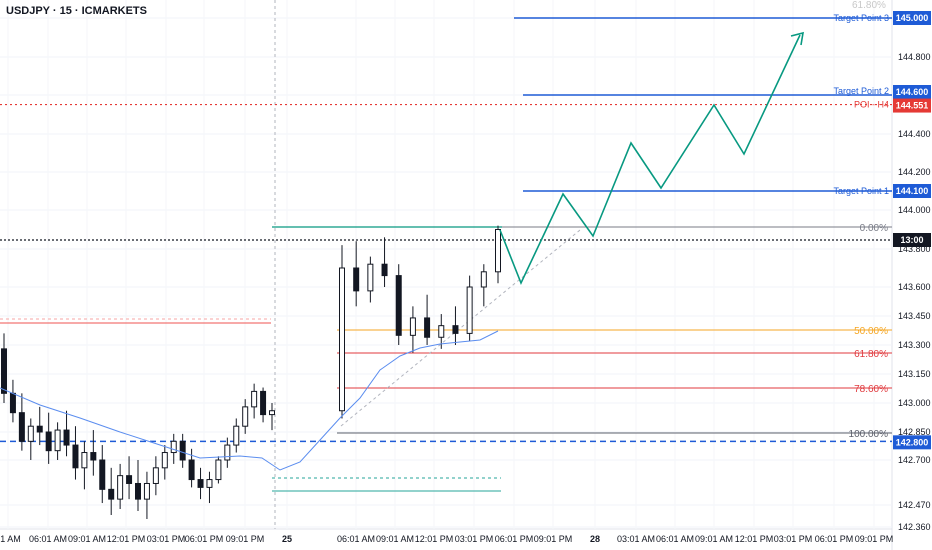 This screenshot has width=932, height=550. What do you see at coordinates (914, 374) in the screenshot?
I see `y-tick-label: 143.150` at bounding box center [914, 374].